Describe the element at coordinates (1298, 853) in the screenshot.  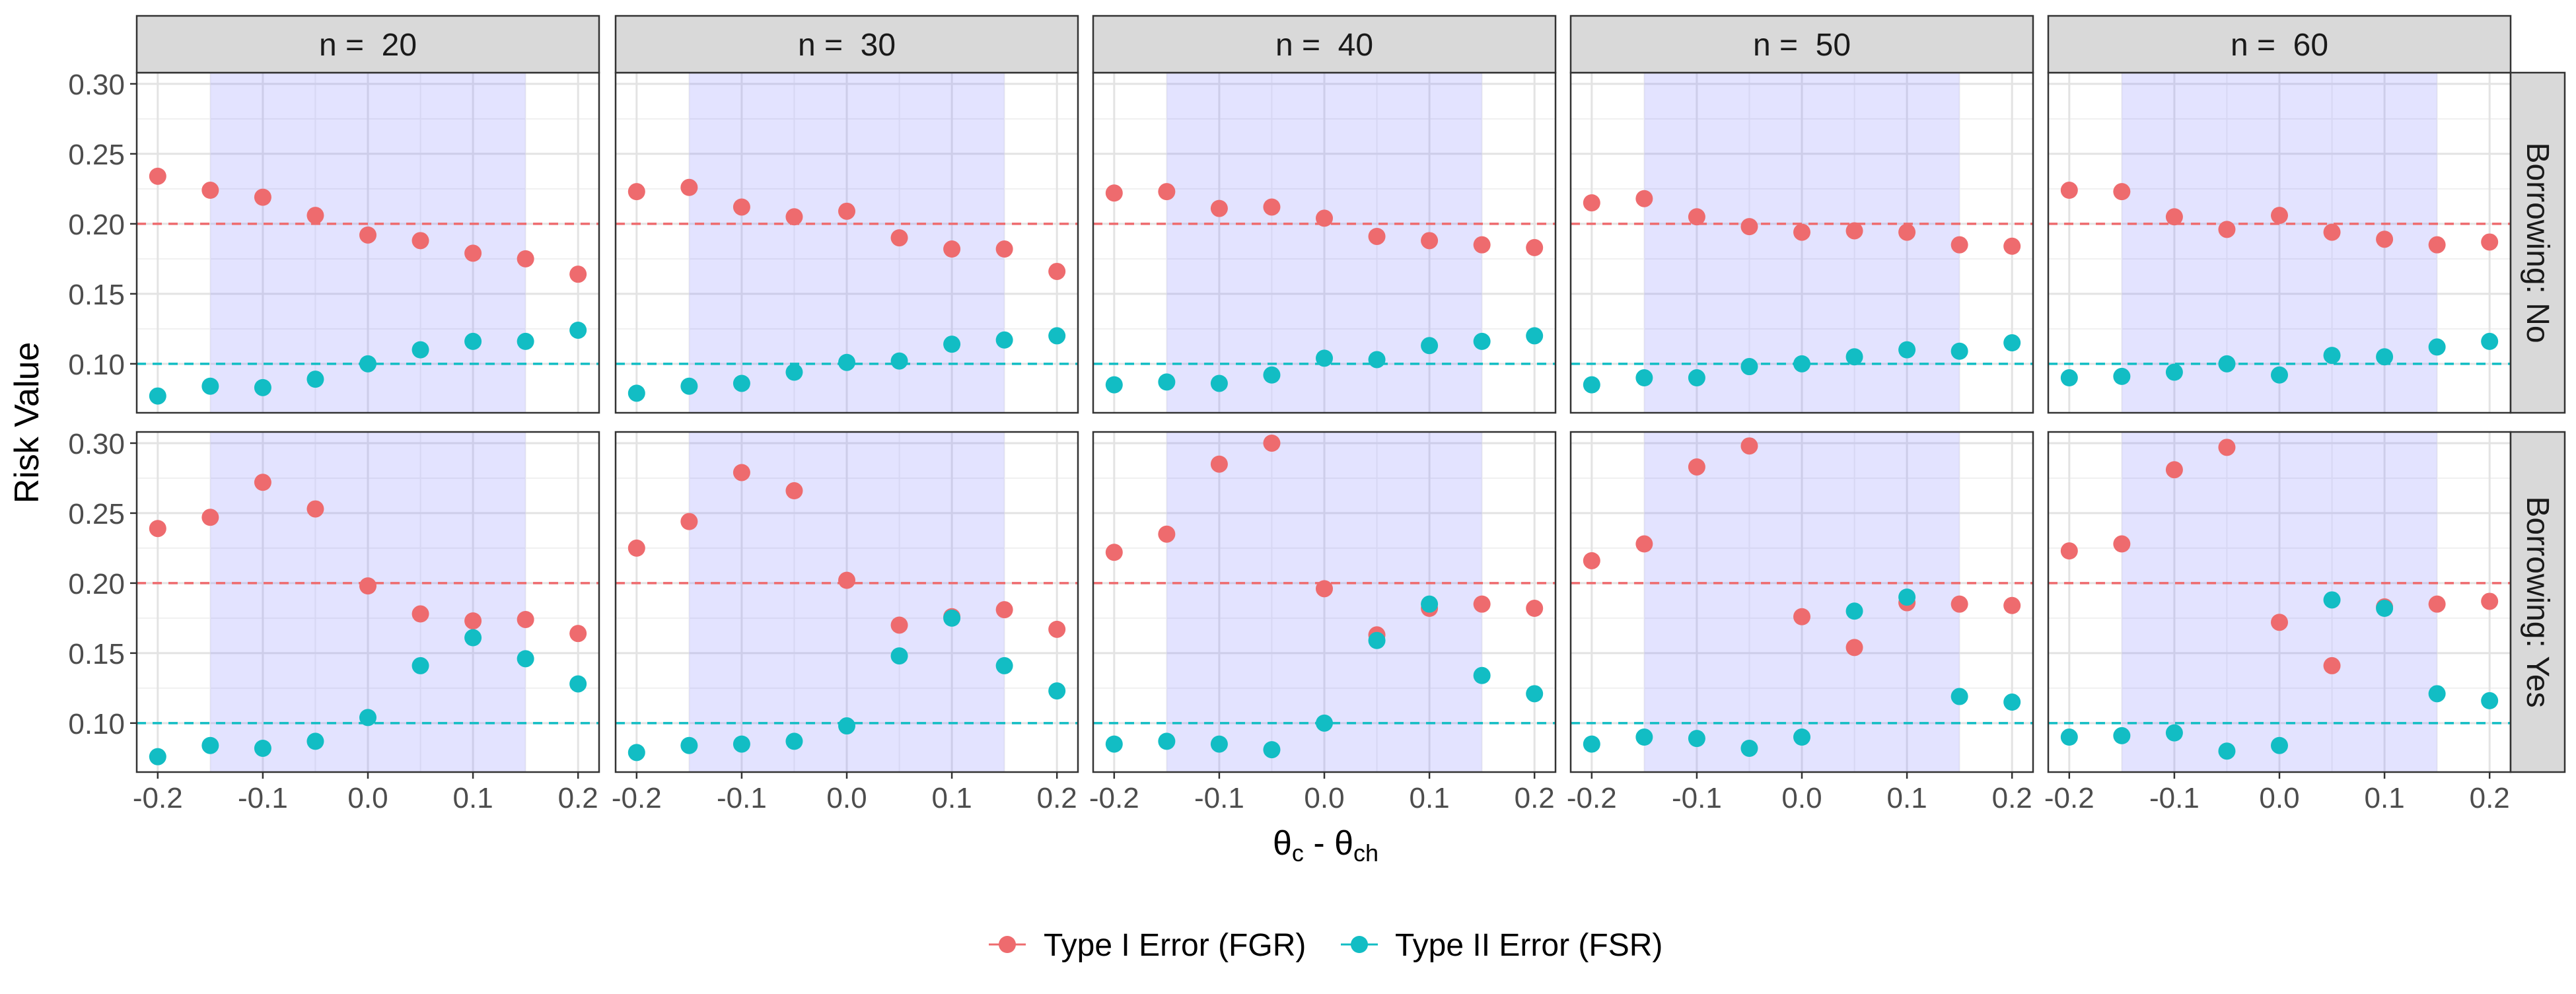
I see `x-axis-title-sub-c: c` at that location.